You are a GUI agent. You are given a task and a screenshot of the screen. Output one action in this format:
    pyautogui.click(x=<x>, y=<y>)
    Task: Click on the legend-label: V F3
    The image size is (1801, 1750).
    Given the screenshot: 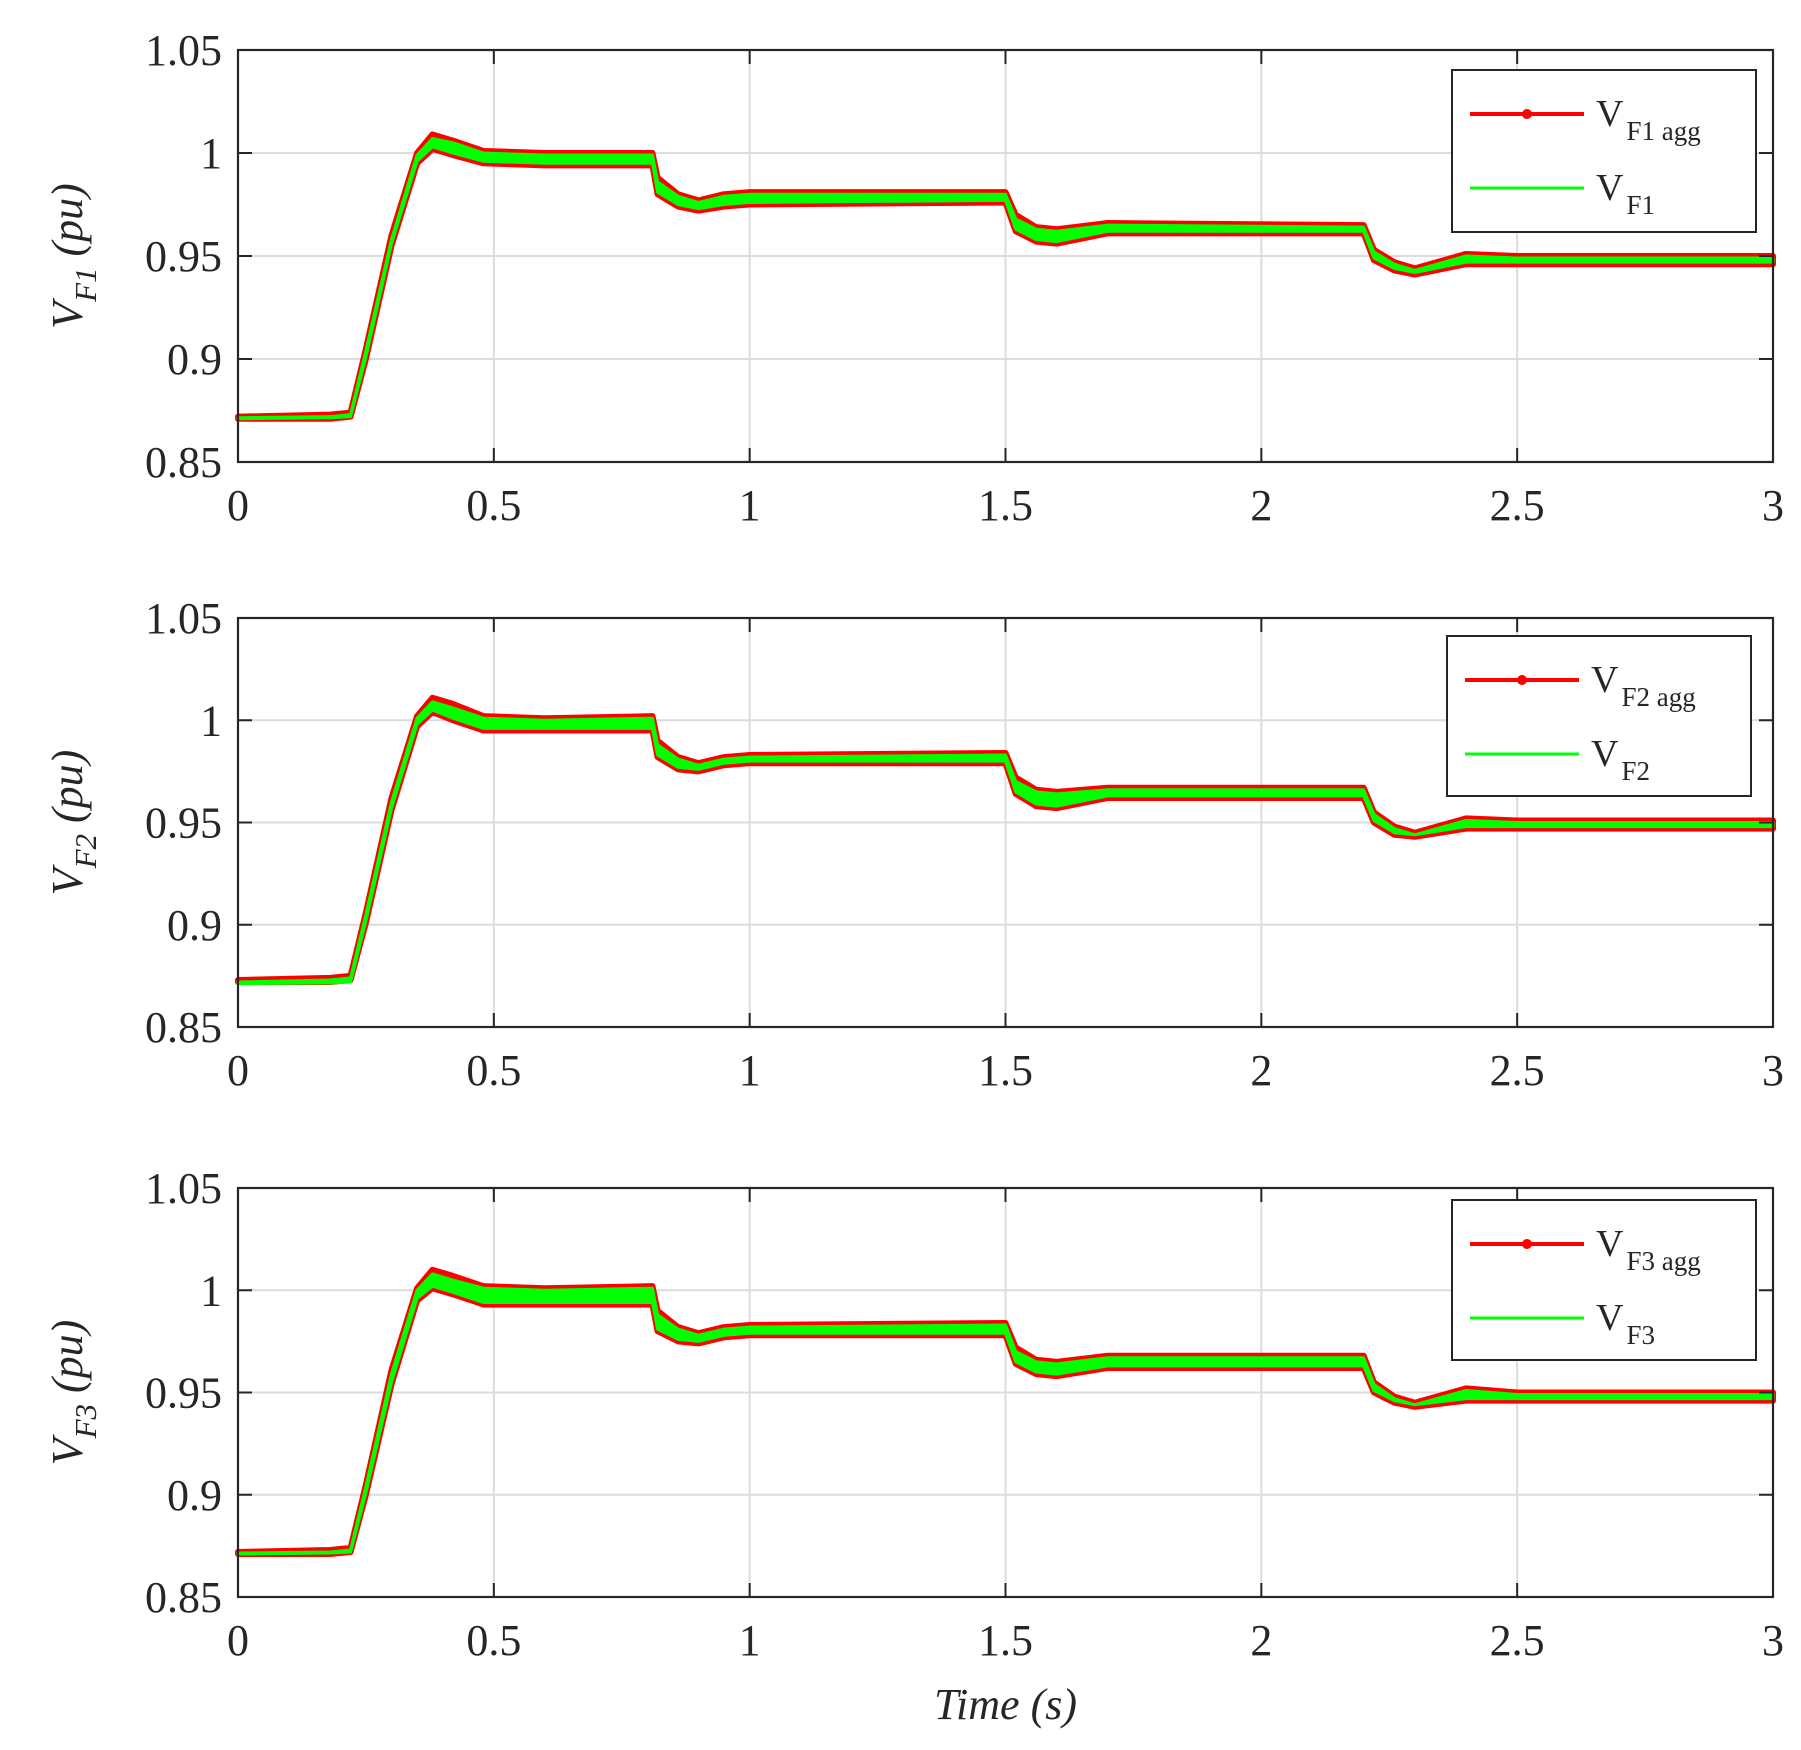 What is the action you would take?
    pyautogui.click(x=1625, y=1323)
    